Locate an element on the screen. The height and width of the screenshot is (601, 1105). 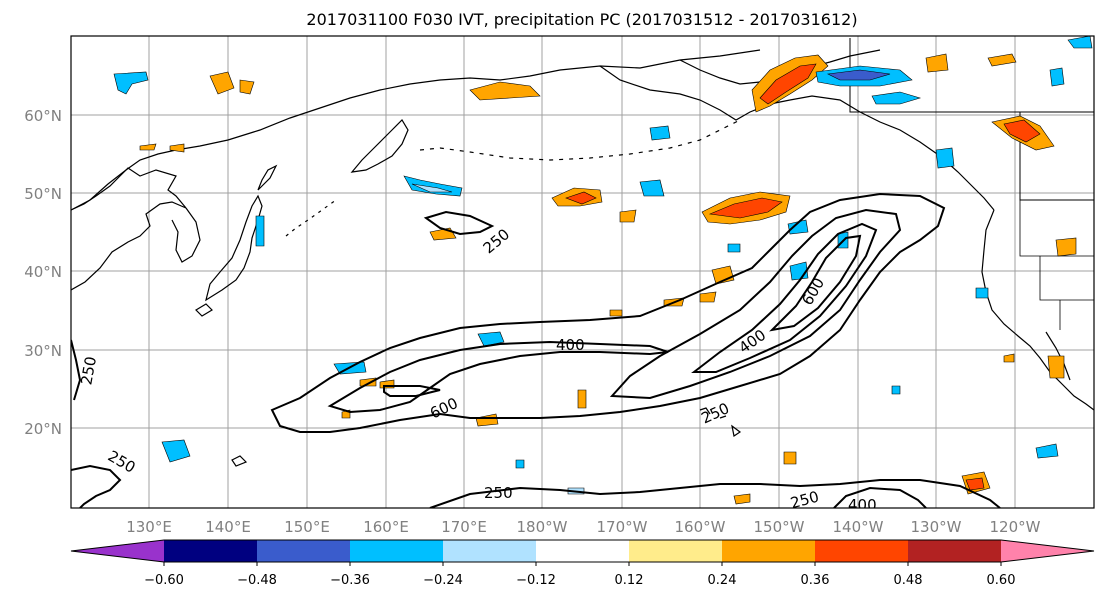
longitude-tick-label: 150°W is located at coordinates (779, 527).